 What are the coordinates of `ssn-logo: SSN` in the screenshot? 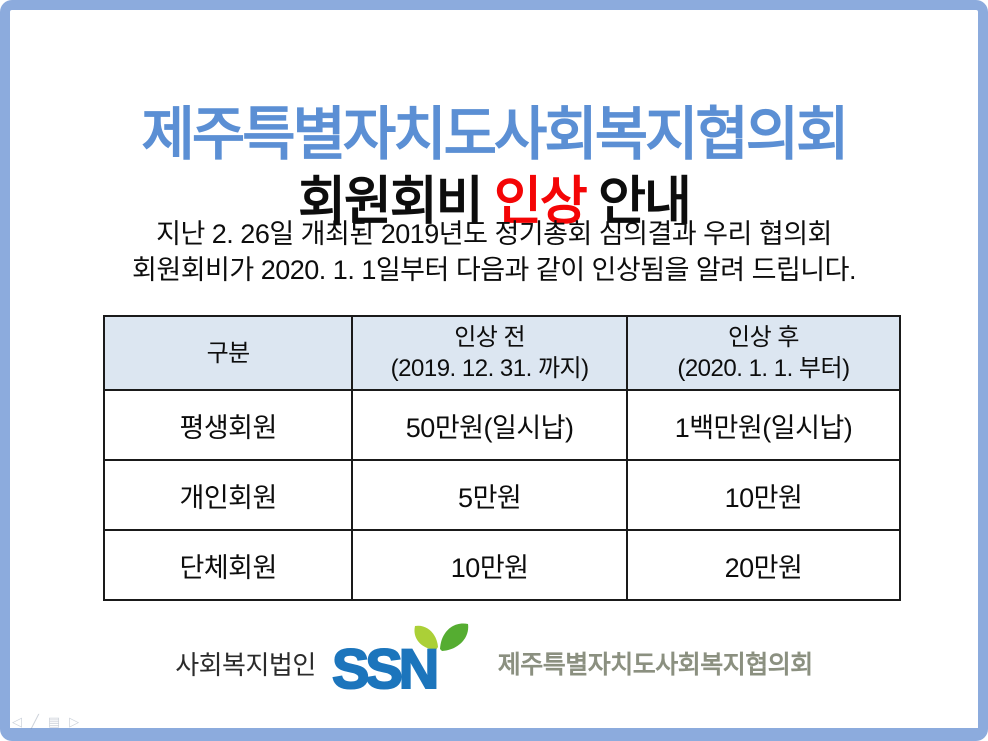 It's located at (406, 661).